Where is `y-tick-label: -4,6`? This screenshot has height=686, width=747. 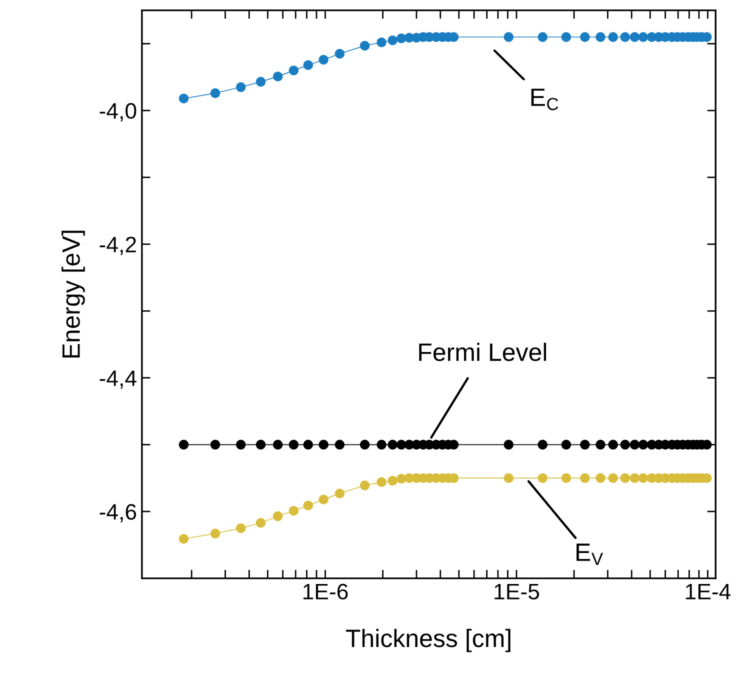 y-tick-label: -4,6 is located at coordinates (118, 513).